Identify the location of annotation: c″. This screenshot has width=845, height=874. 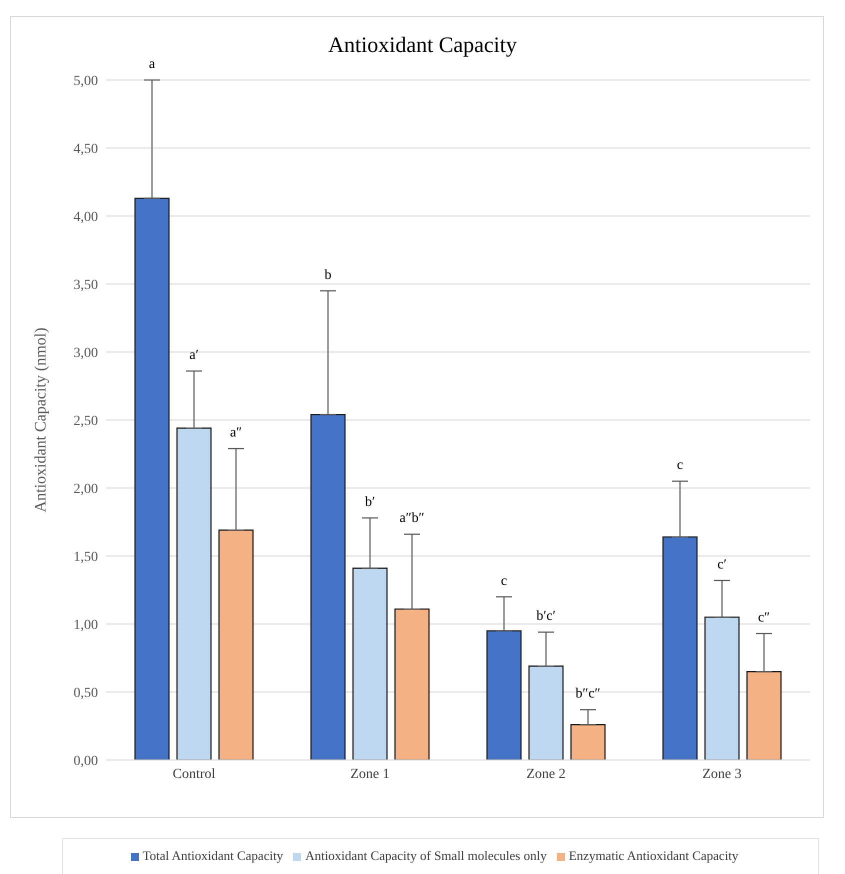
(764, 618).